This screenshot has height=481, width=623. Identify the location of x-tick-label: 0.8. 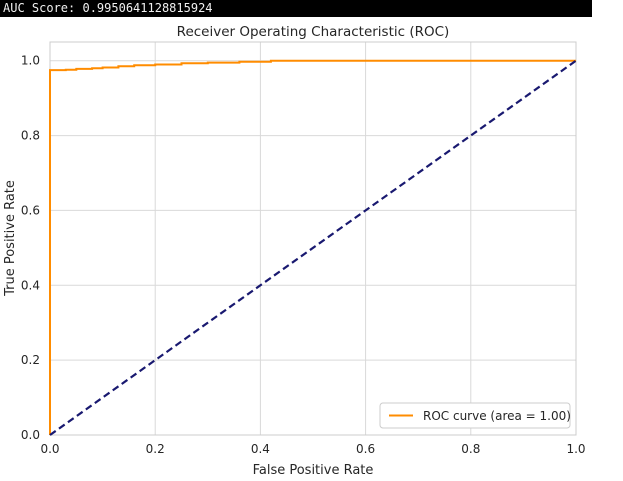
(470, 449).